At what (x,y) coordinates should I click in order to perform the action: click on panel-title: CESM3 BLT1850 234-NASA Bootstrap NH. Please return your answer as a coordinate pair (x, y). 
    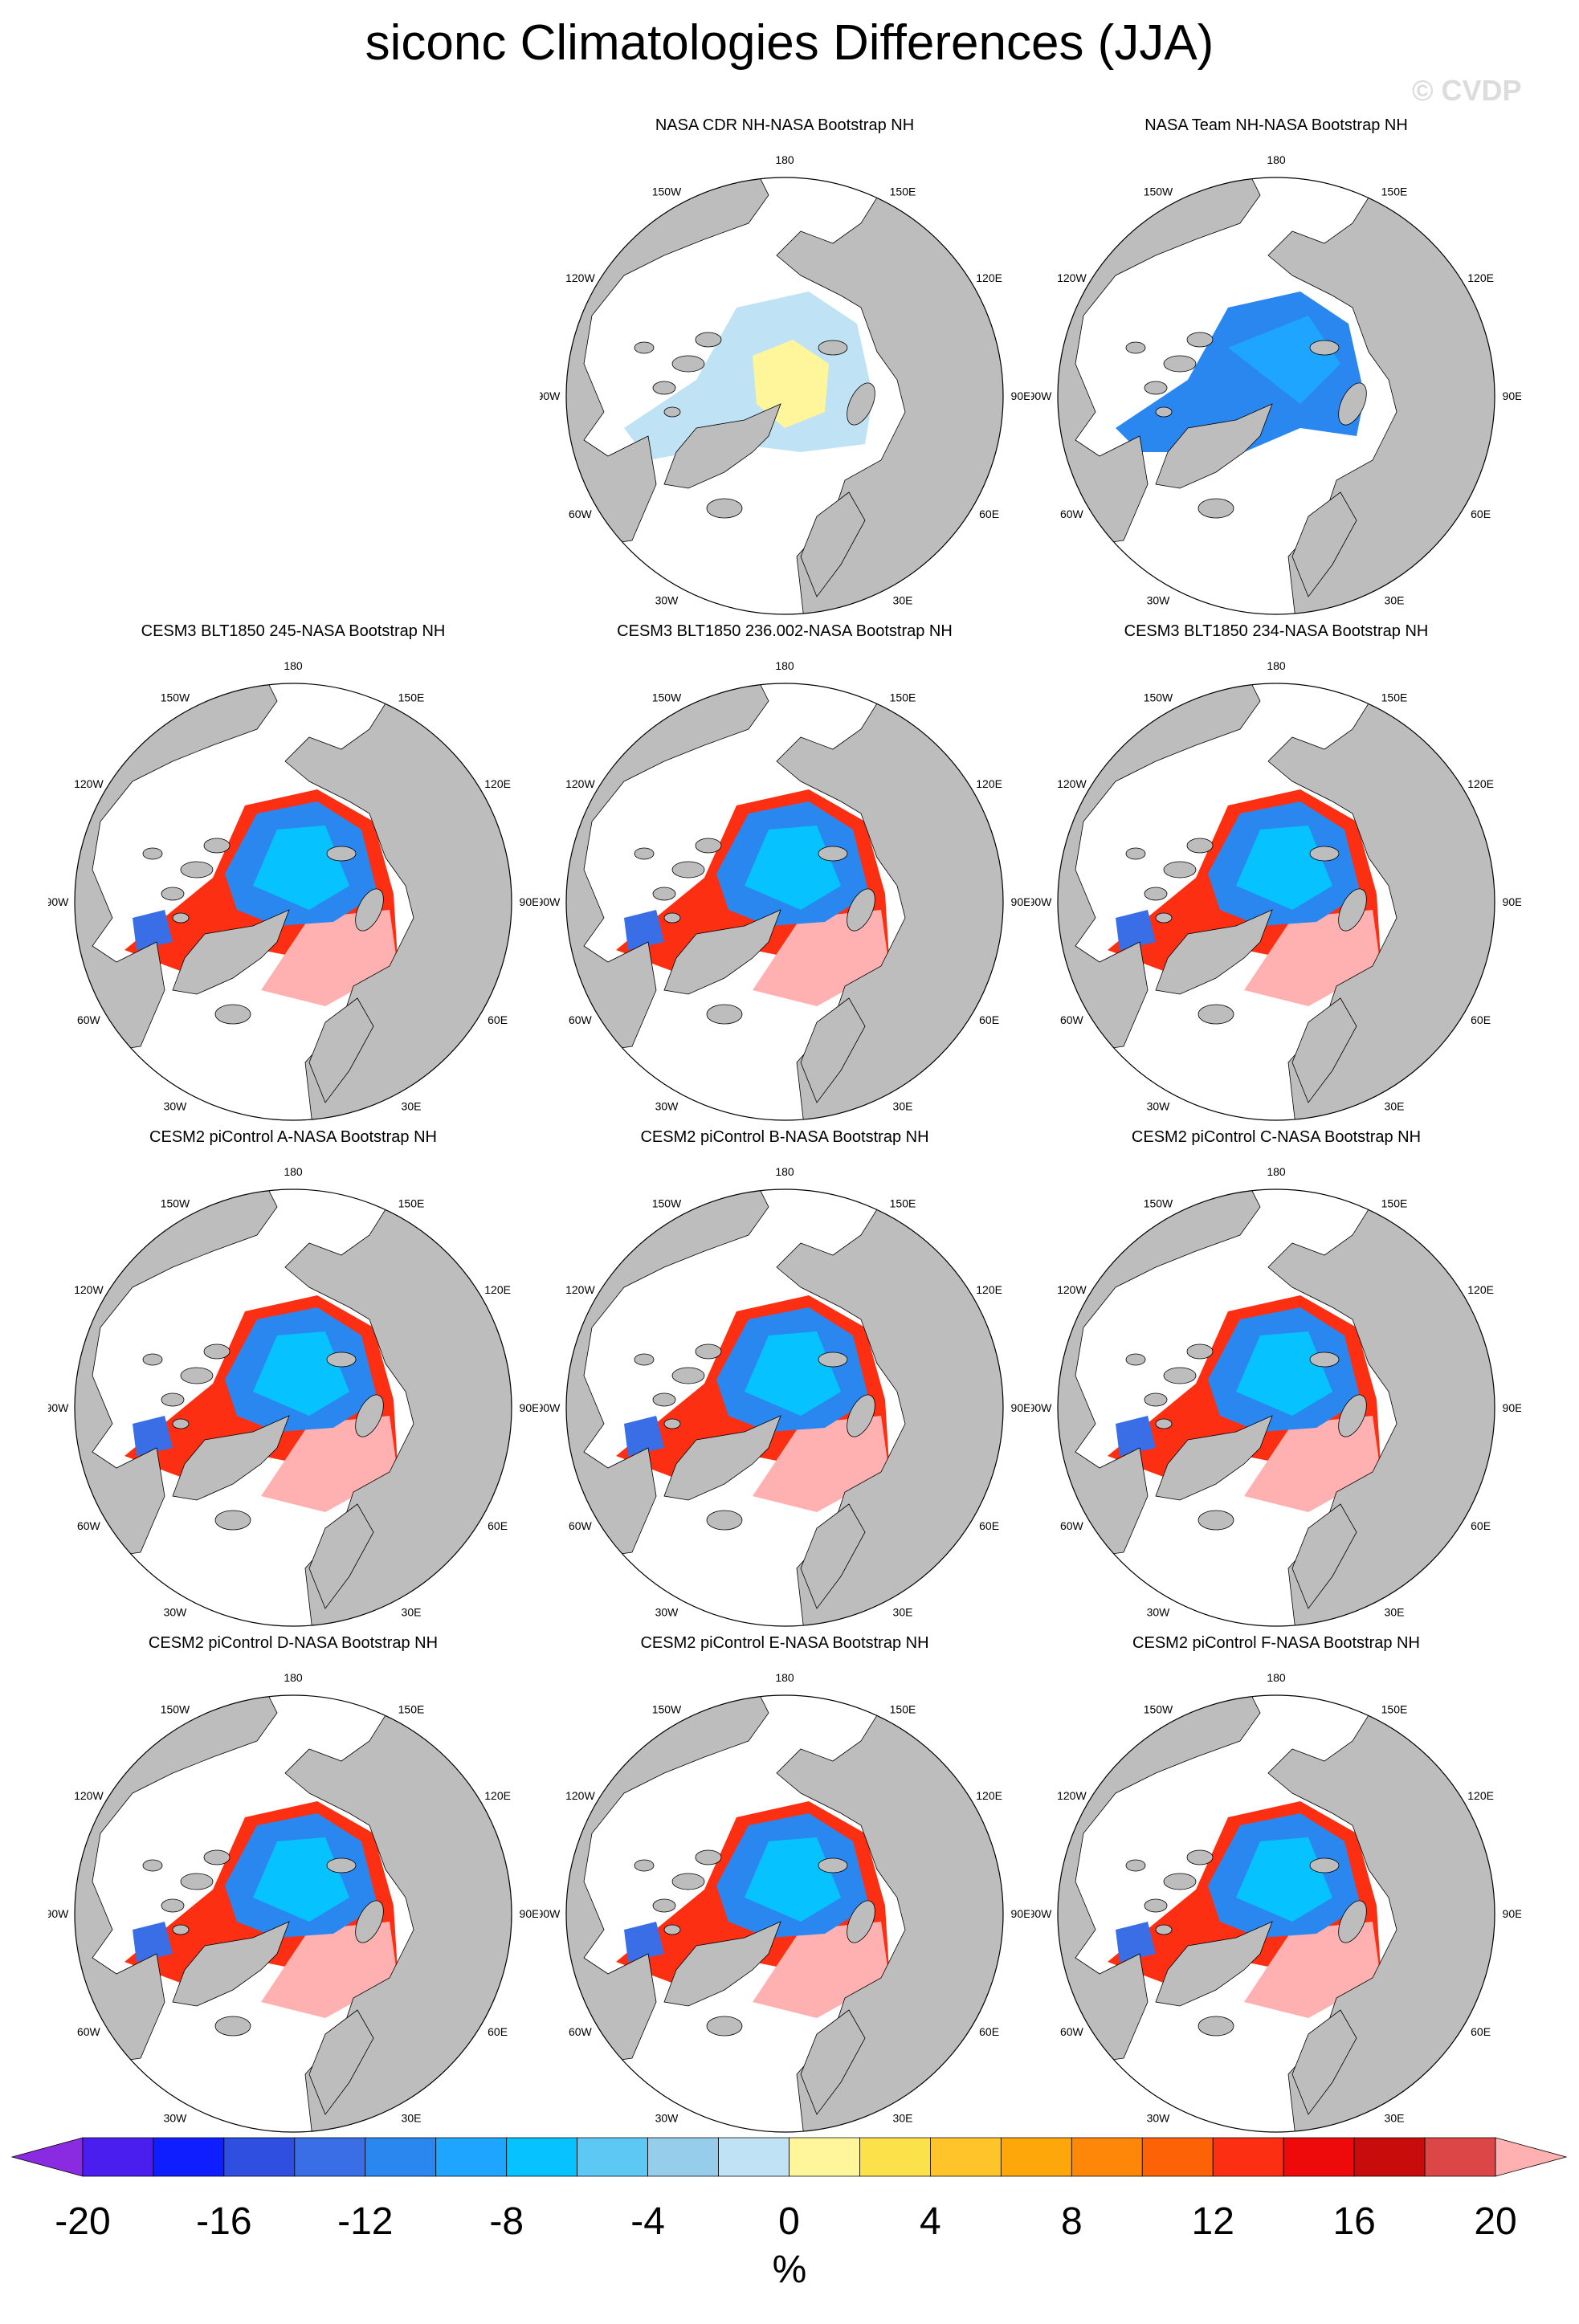
    Looking at the image, I should click on (1276, 631).